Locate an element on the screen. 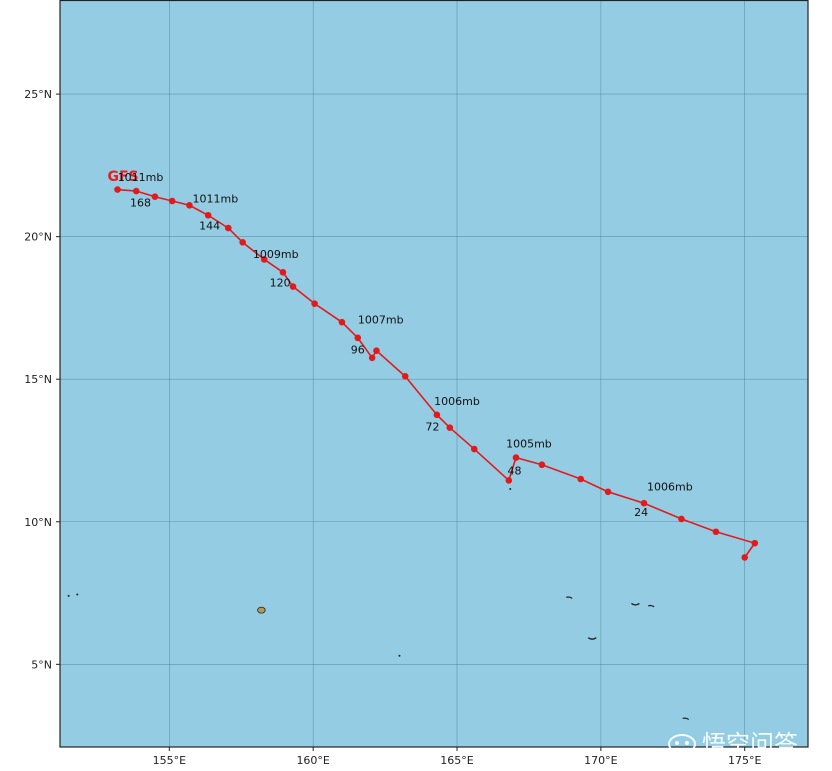 Image resolution: width=832 pixels, height=771 pixels. hour-label: 72 is located at coordinates (433, 427).